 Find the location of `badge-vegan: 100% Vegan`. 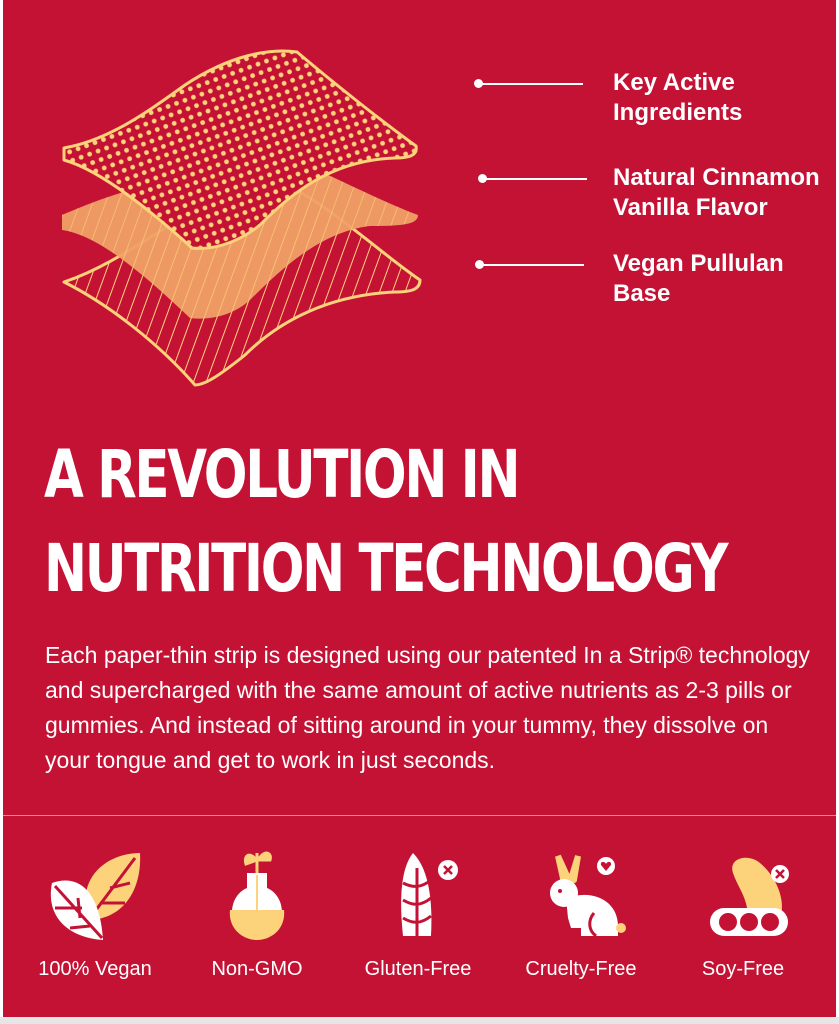

badge-vegan: 100% Vegan is located at coordinates (95, 914).